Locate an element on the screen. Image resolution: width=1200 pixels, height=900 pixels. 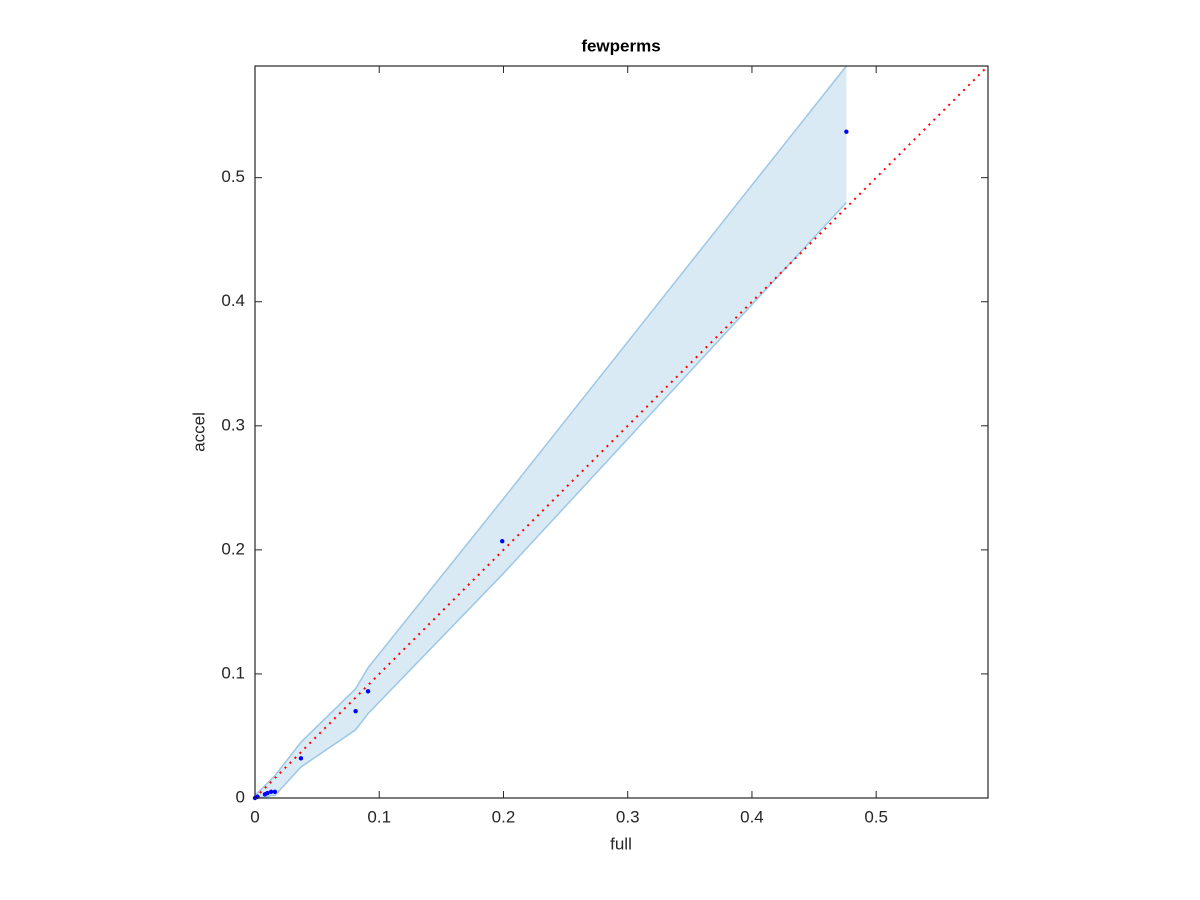
x-tick-label: 0 is located at coordinates (254, 816).